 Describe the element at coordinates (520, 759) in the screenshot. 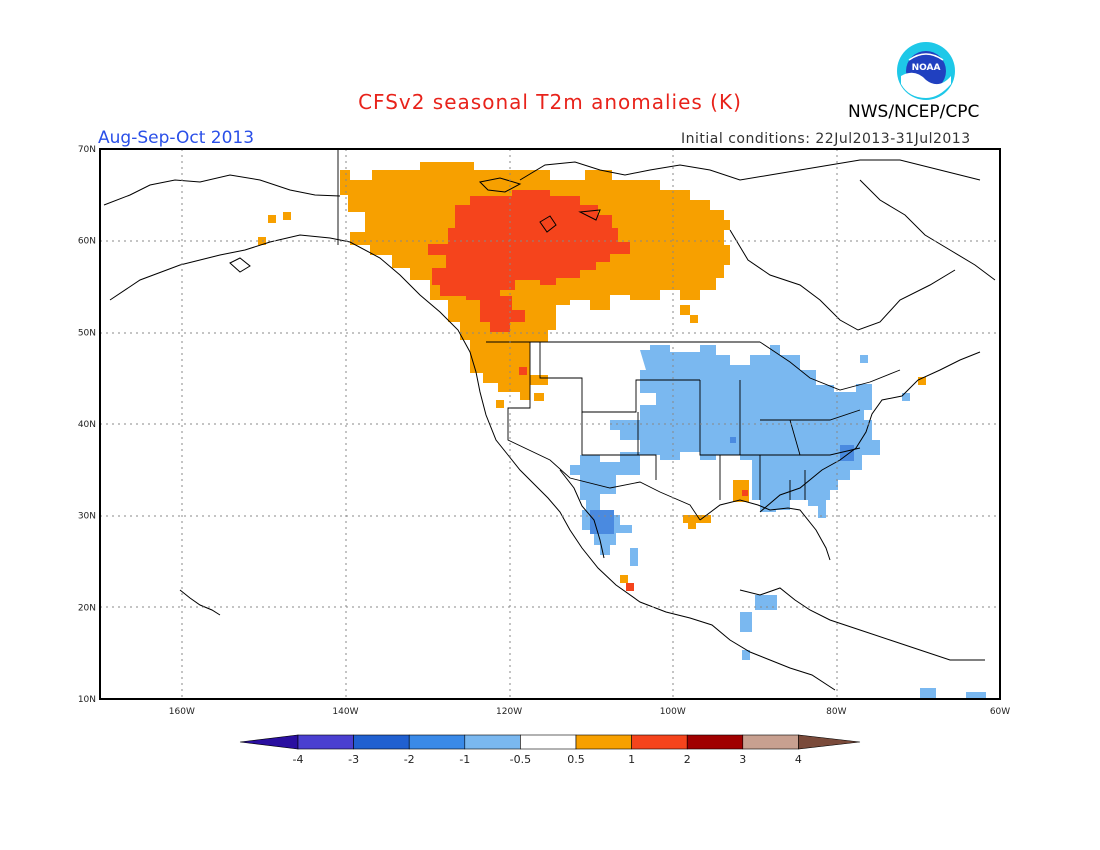

I see `colorbar-tick-label: -0.5` at that location.